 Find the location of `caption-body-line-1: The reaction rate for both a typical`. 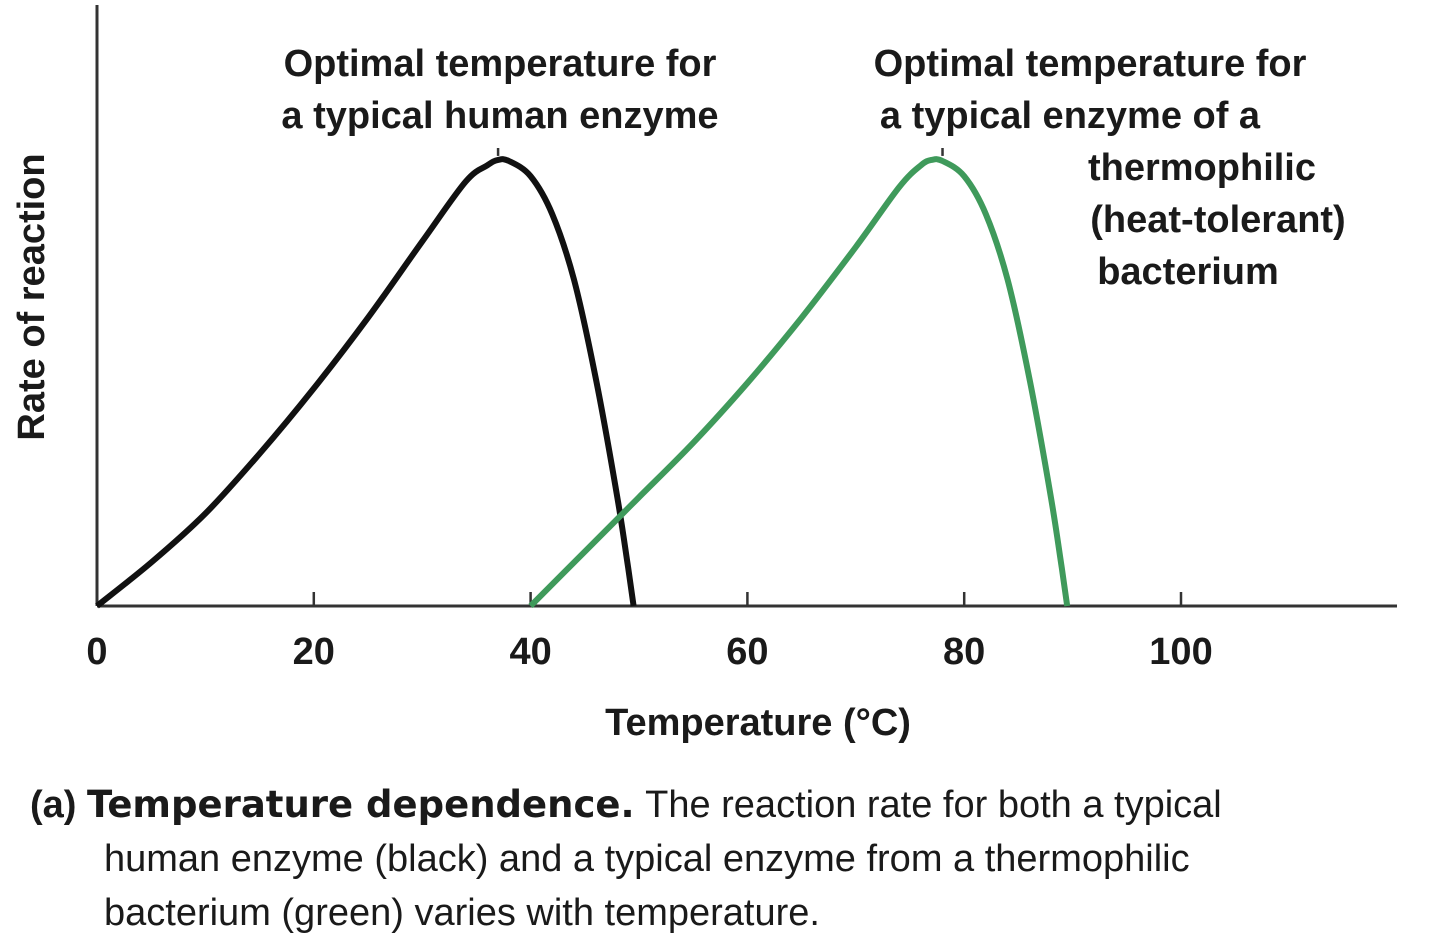

caption-body-line-1: The reaction rate for both a typical is located at coordinates (933, 805).